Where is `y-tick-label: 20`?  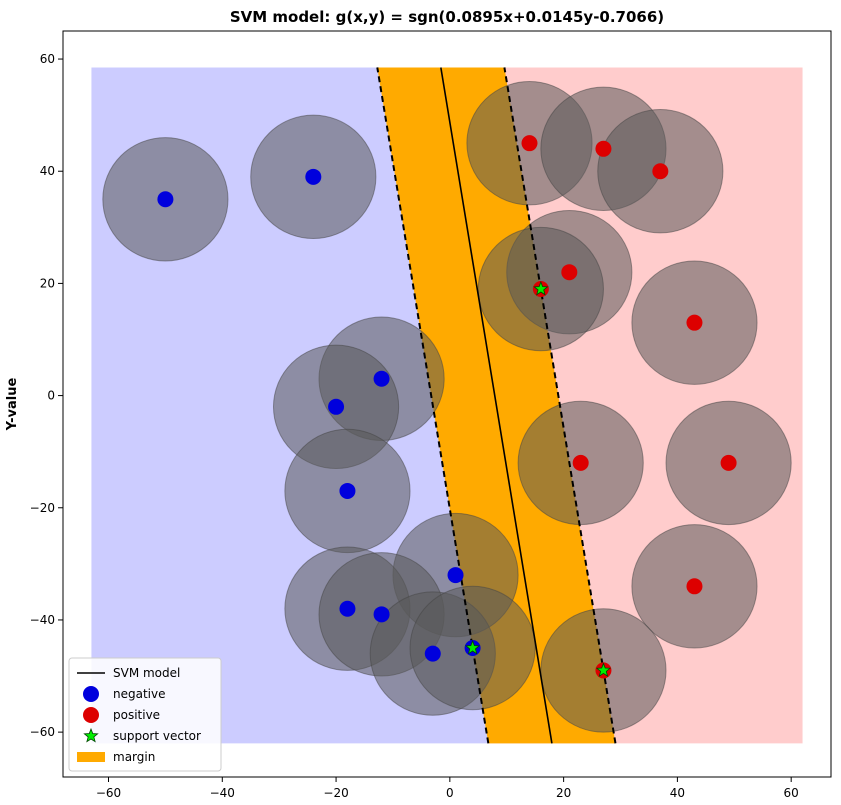
y-tick-label: 20 is located at coordinates (47, 283).